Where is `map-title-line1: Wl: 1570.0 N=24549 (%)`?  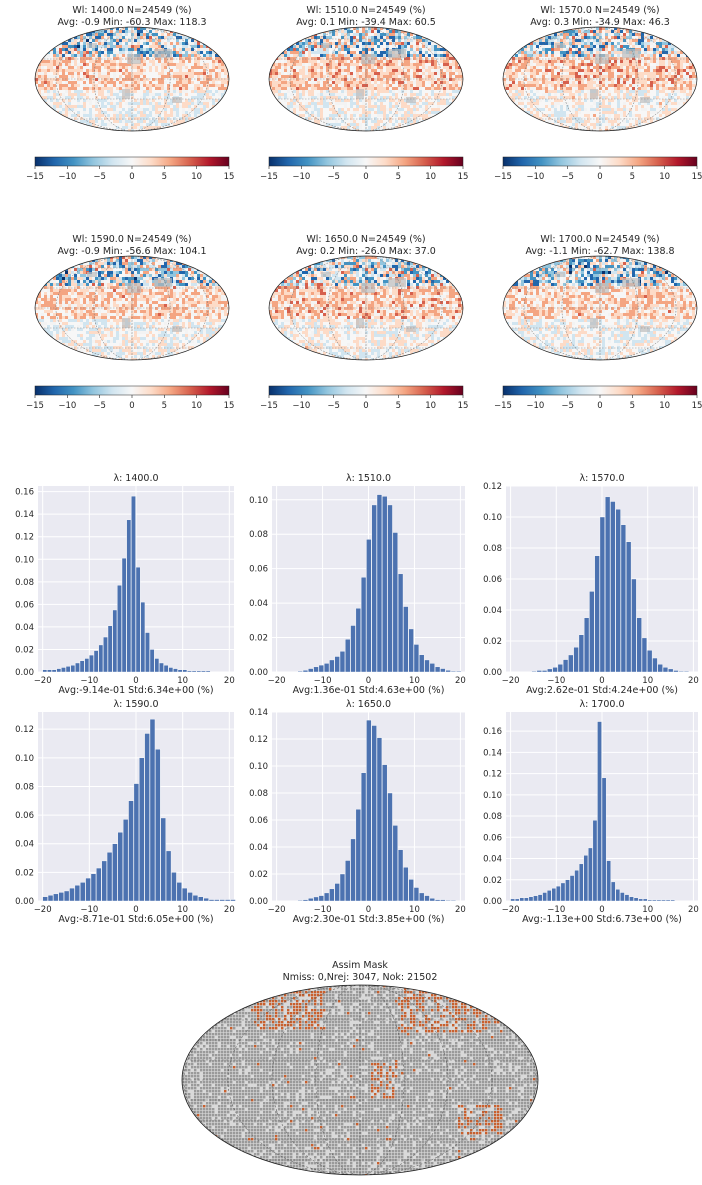 map-title-line1: Wl: 1570.0 N=24549 (%) is located at coordinates (599, 10).